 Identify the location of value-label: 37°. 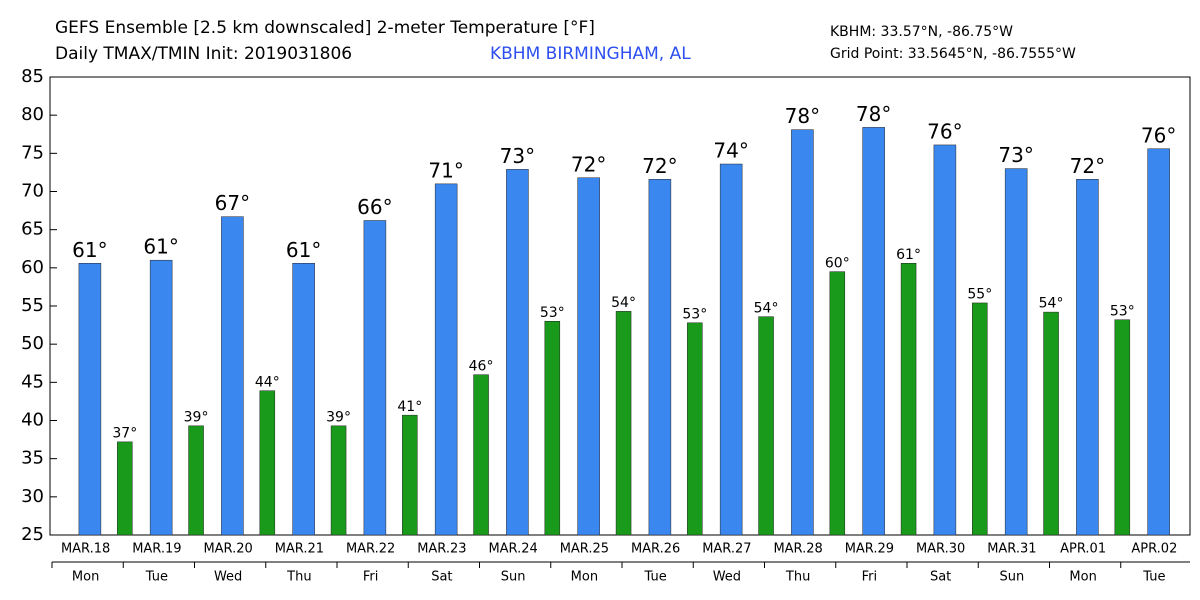
(124, 433).